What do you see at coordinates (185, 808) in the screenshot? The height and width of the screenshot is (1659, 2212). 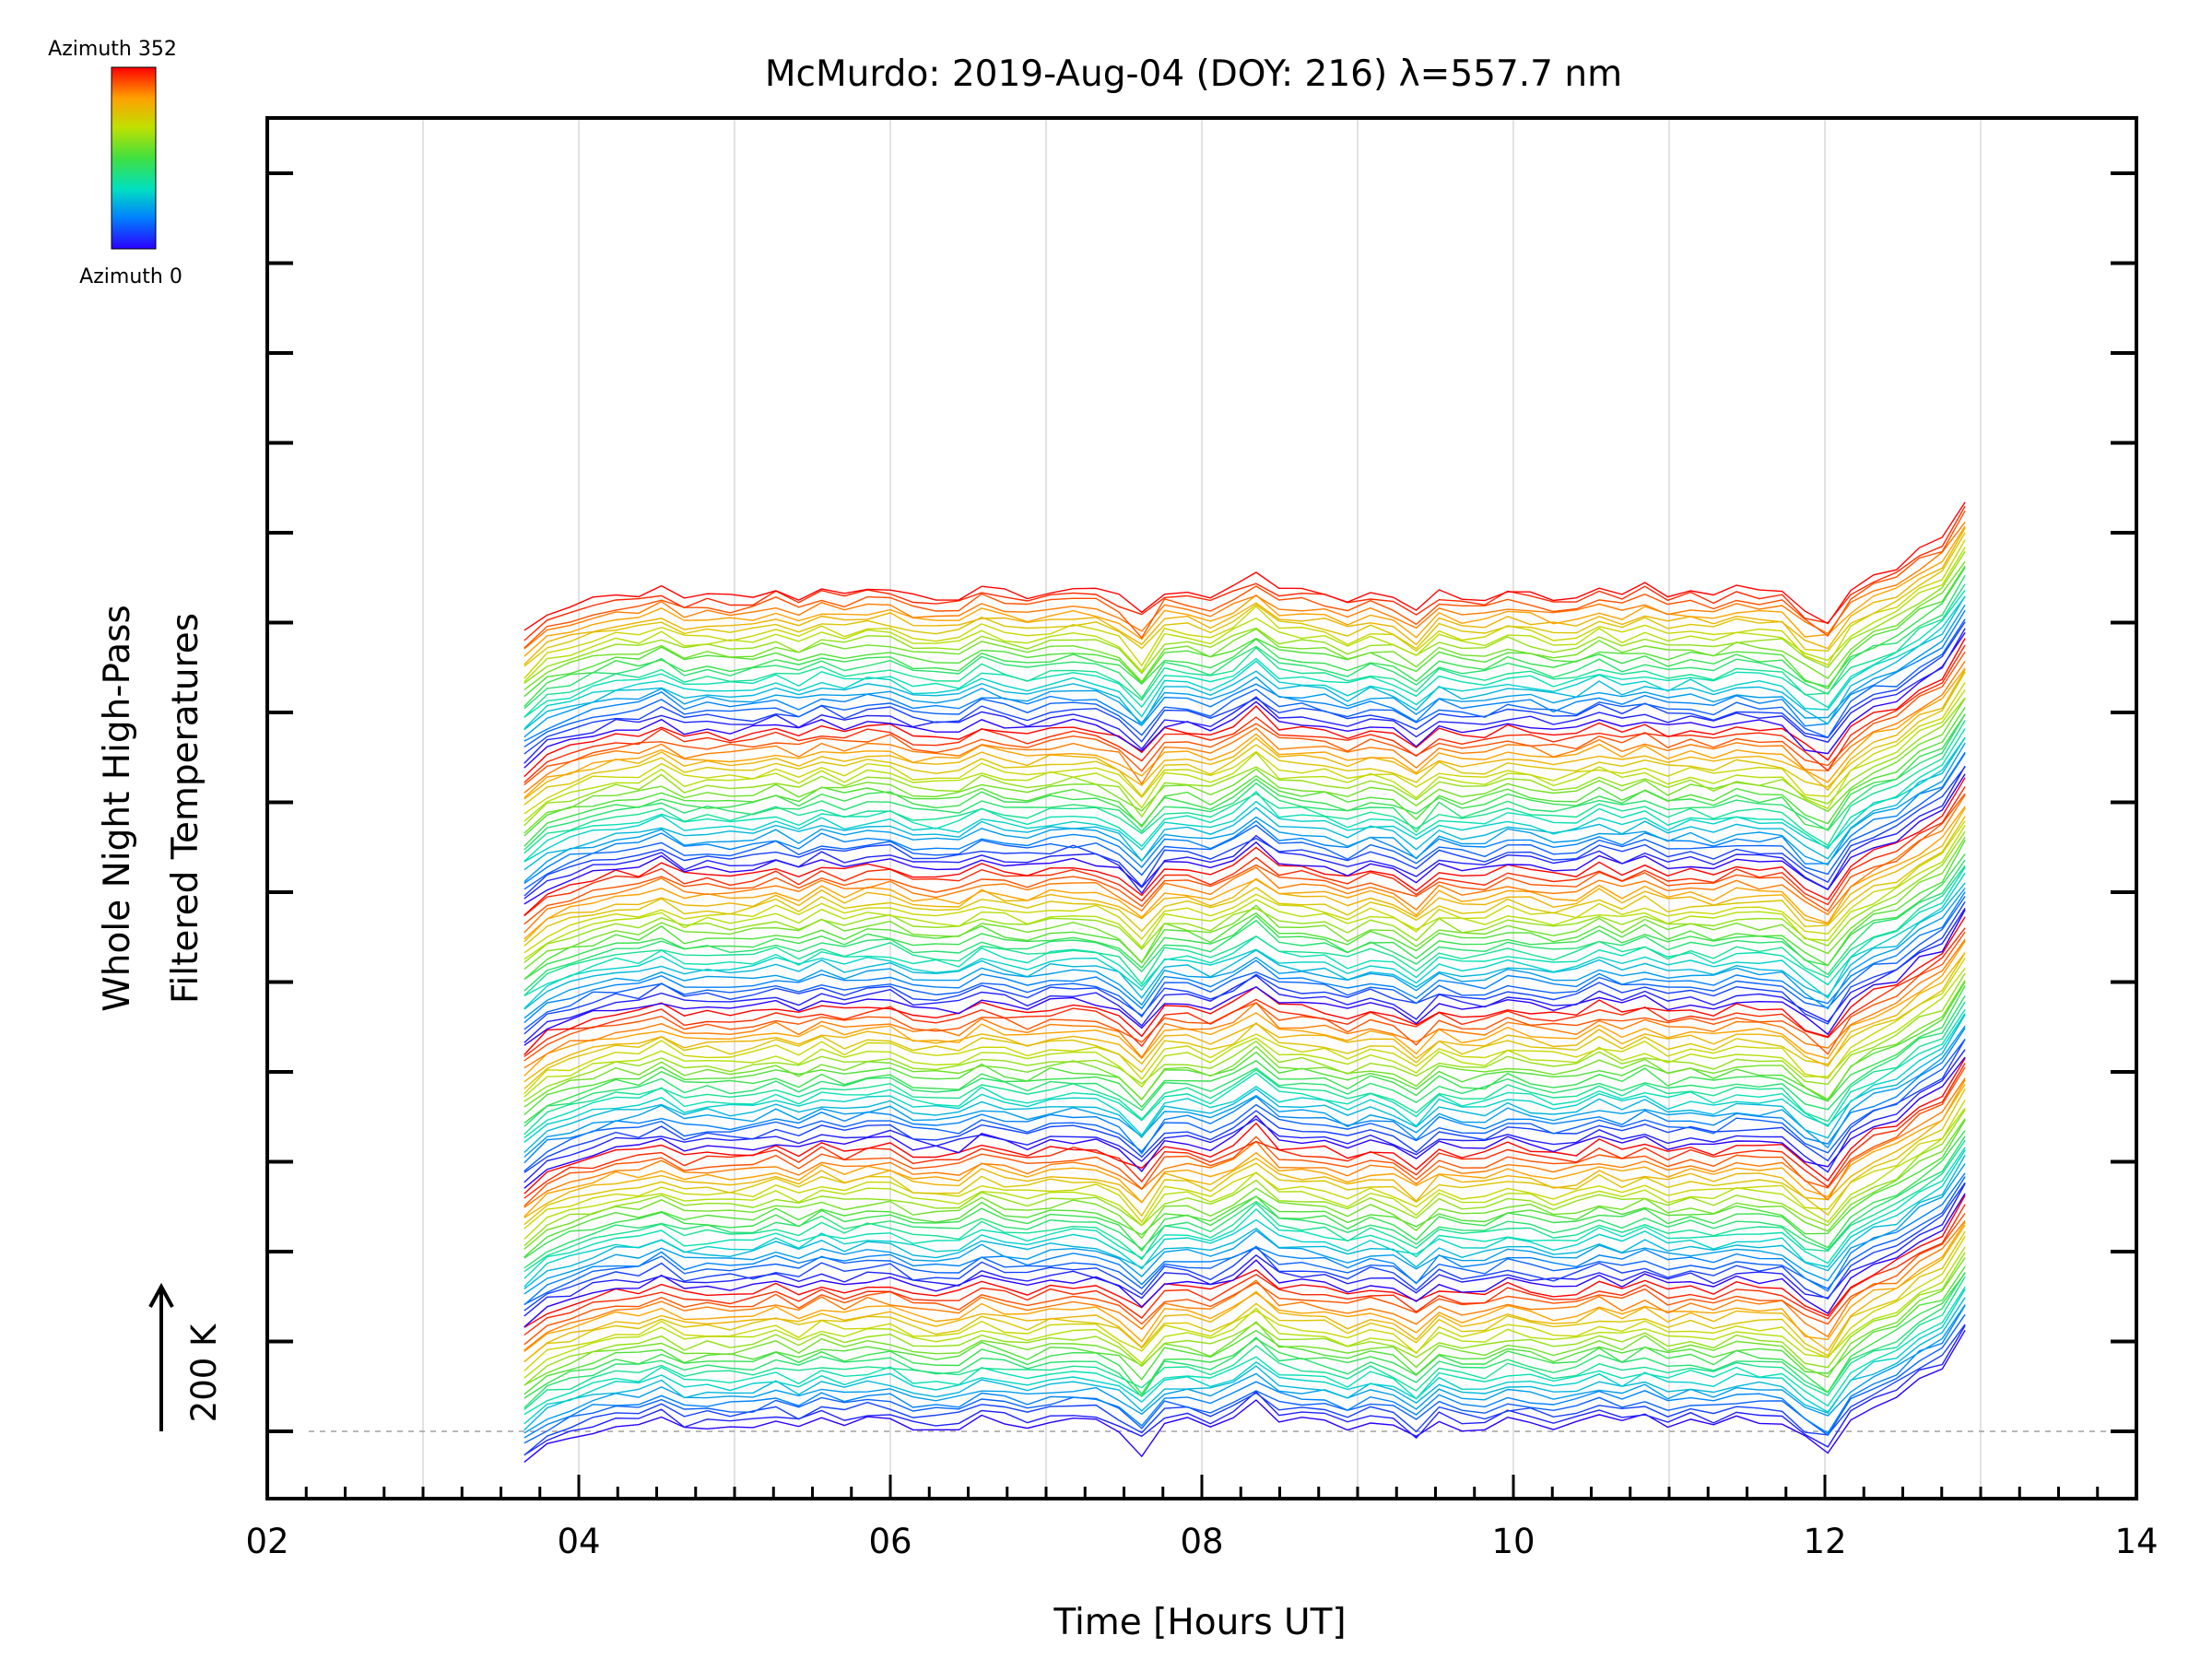 I see `y-axis-label-line2: Filtered Temperatures` at bounding box center [185, 808].